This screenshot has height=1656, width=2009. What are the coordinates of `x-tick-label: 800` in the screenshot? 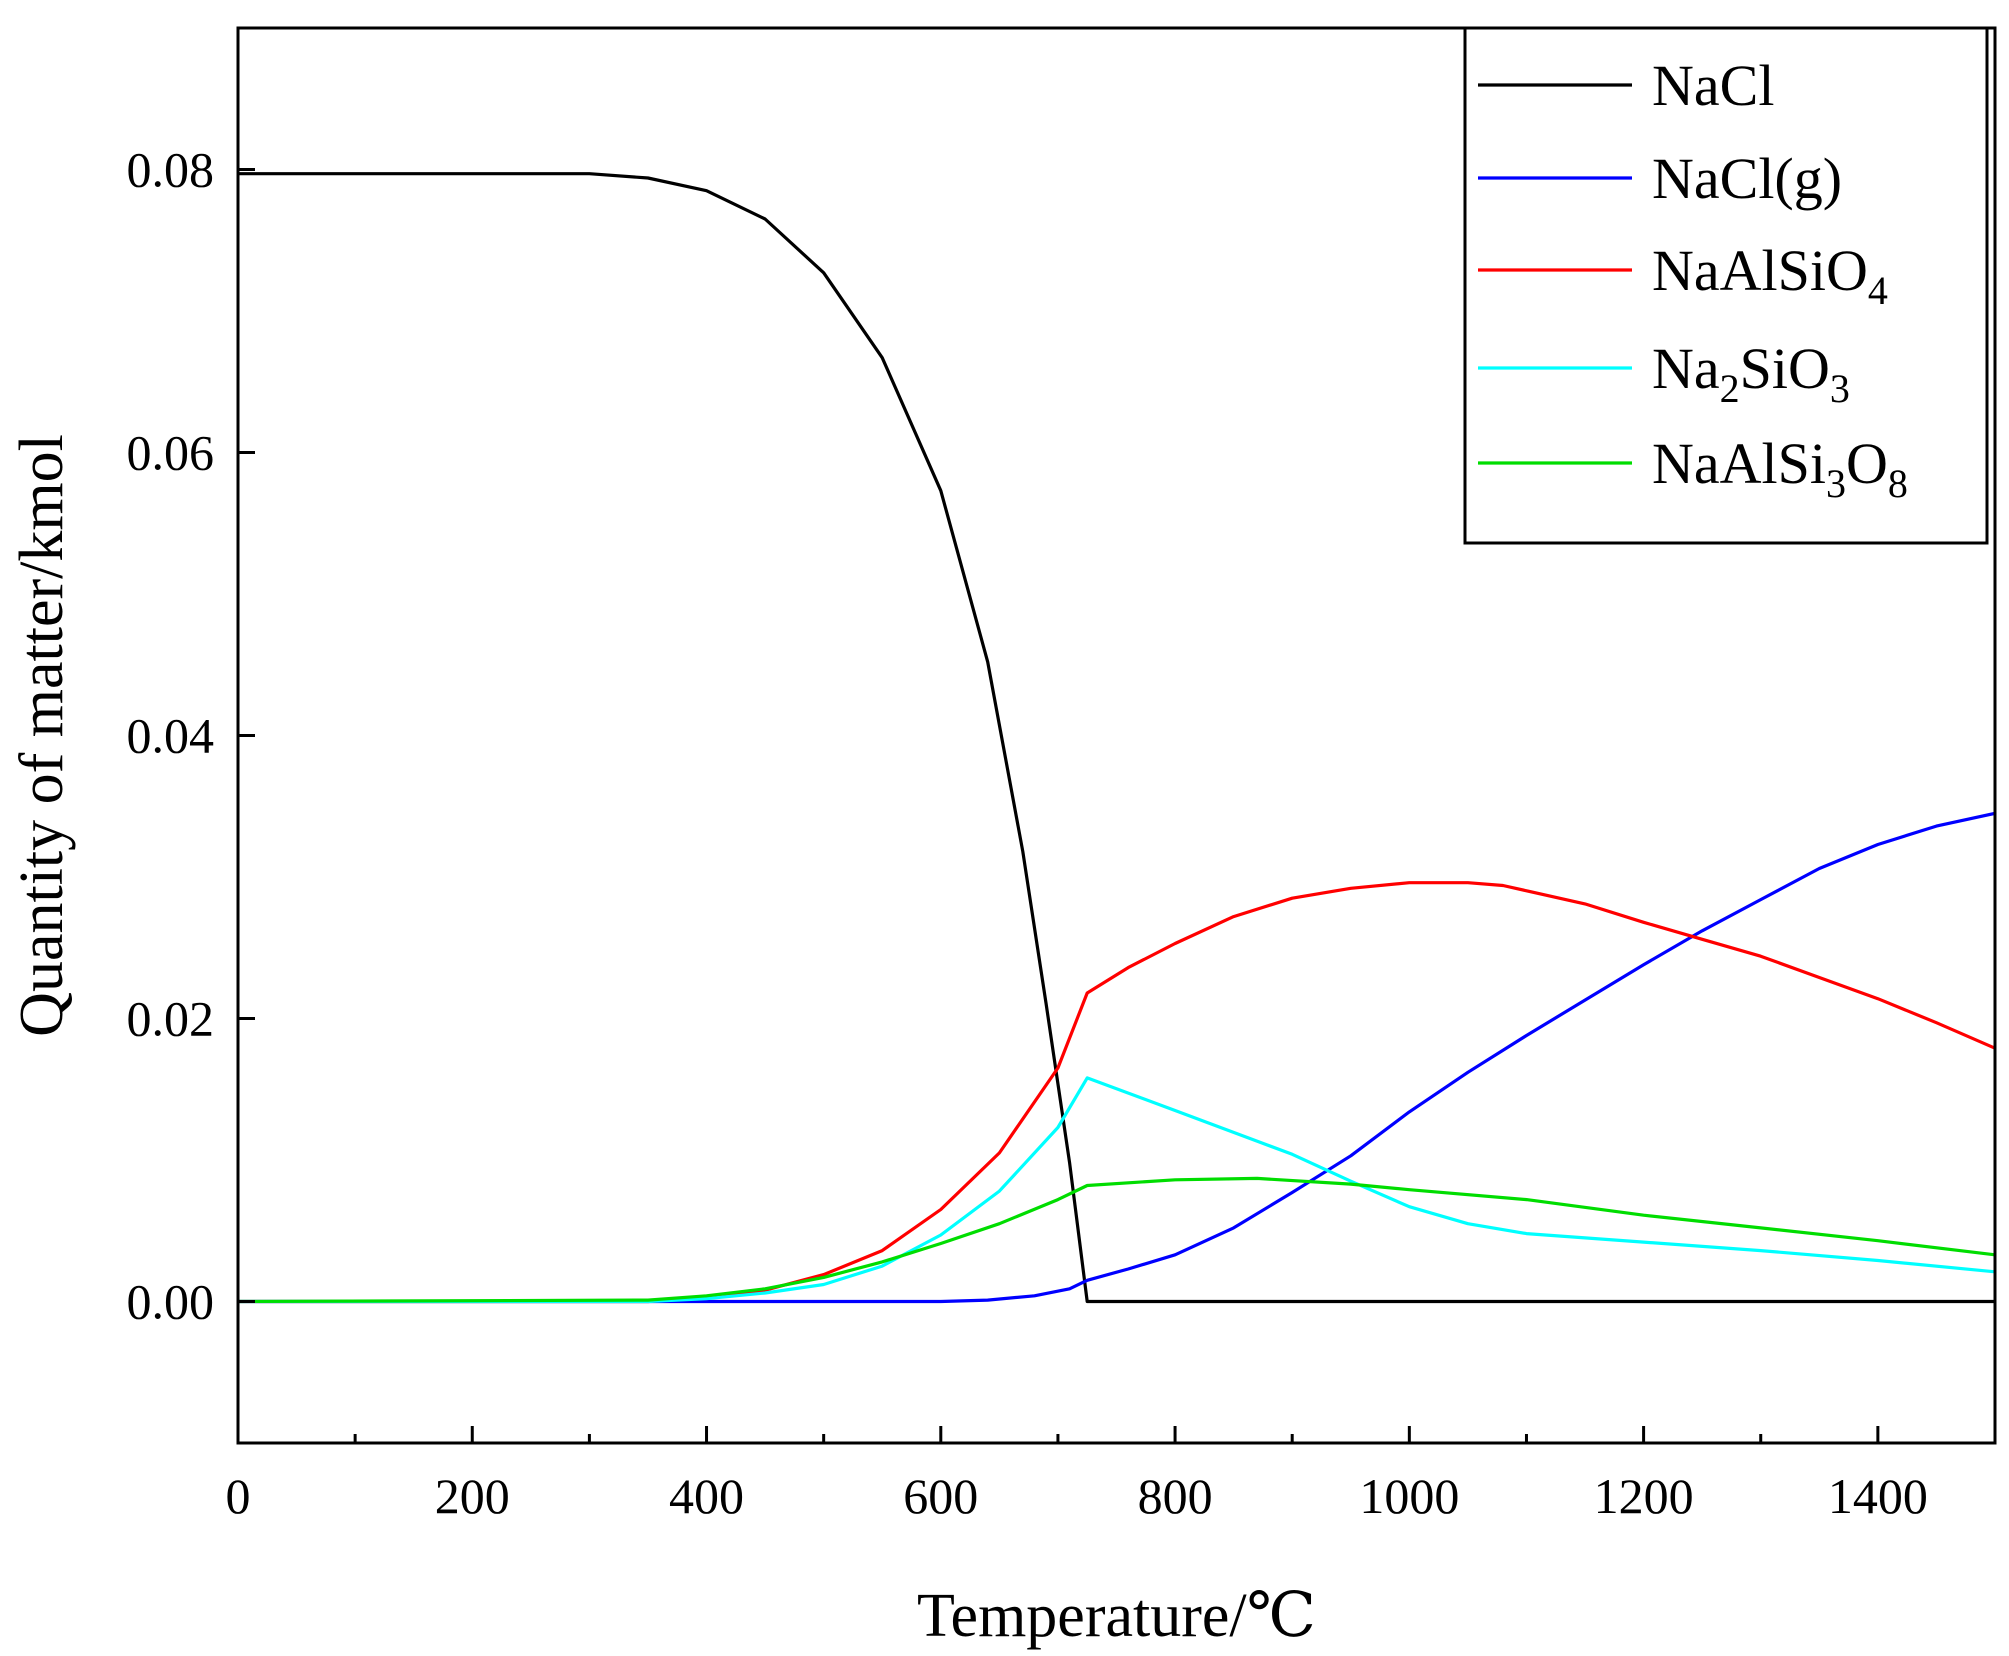 It's located at (1175, 1496).